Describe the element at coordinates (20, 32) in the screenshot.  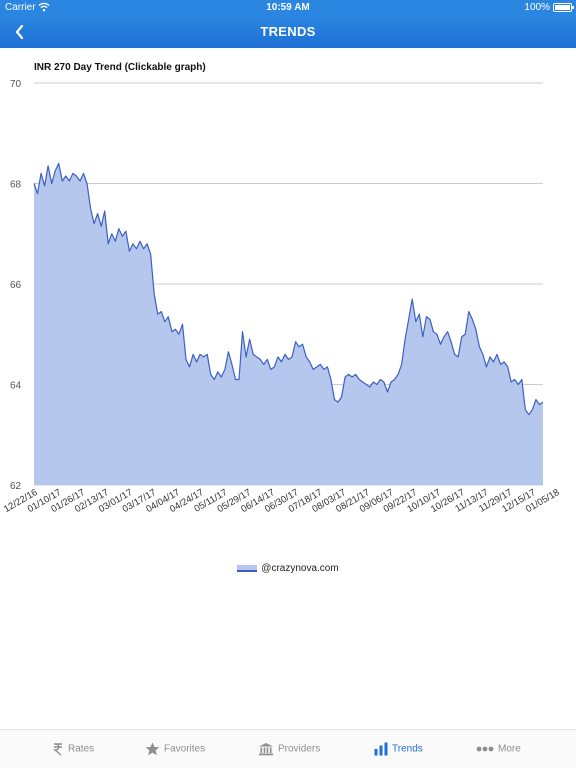
I see `chevron-left-icon` at that location.